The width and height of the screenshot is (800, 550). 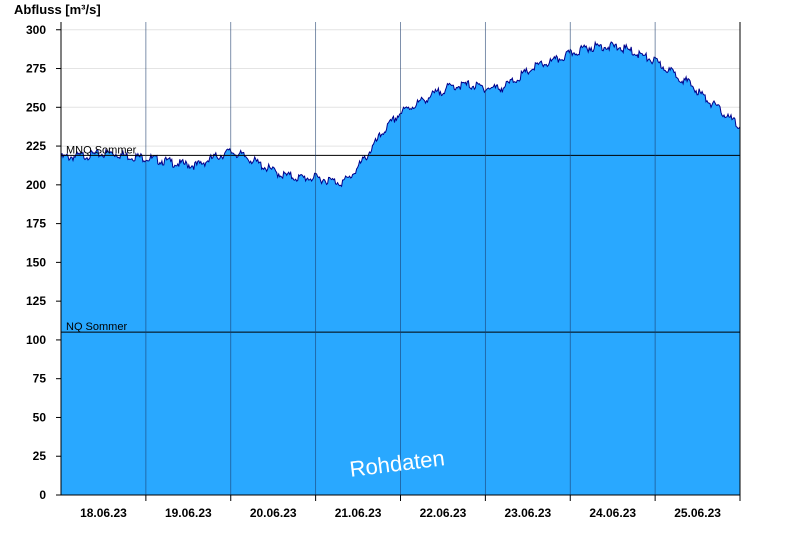 What do you see at coordinates (358, 513) in the screenshot?
I see `xtick-label-3: 21.06.23` at bounding box center [358, 513].